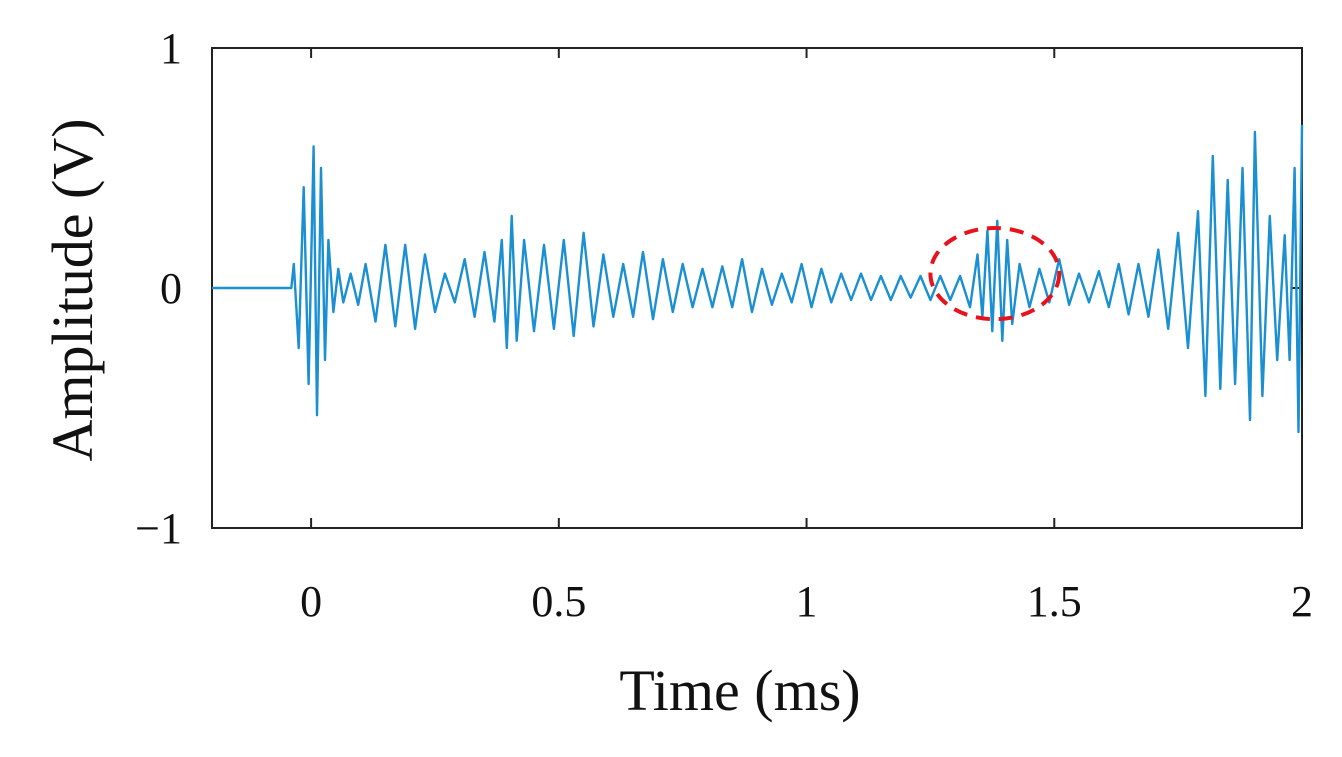  I want to click on x-axis-title: Time (ms), so click(739, 690).